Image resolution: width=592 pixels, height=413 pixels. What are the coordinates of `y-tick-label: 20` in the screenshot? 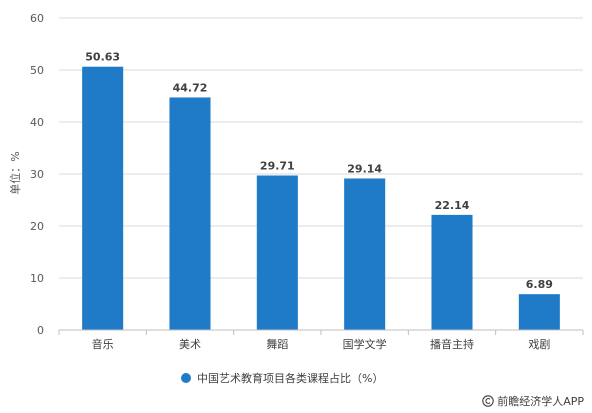 It's located at (37, 226).